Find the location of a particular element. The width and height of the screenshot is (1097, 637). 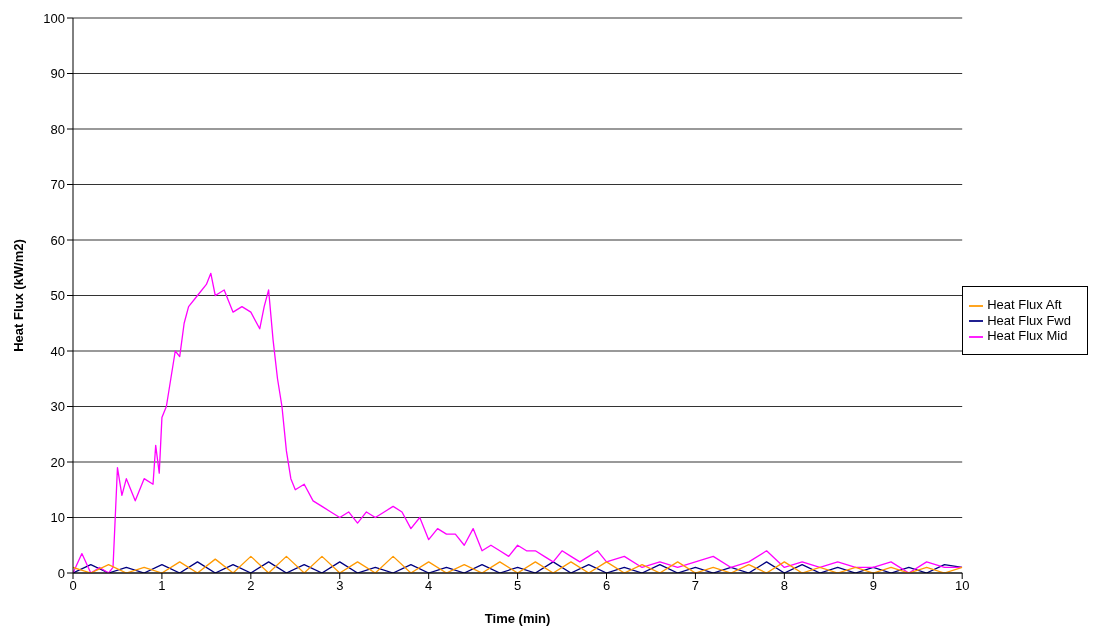

x-tick-label: 4 is located at coordinates (429, 586).